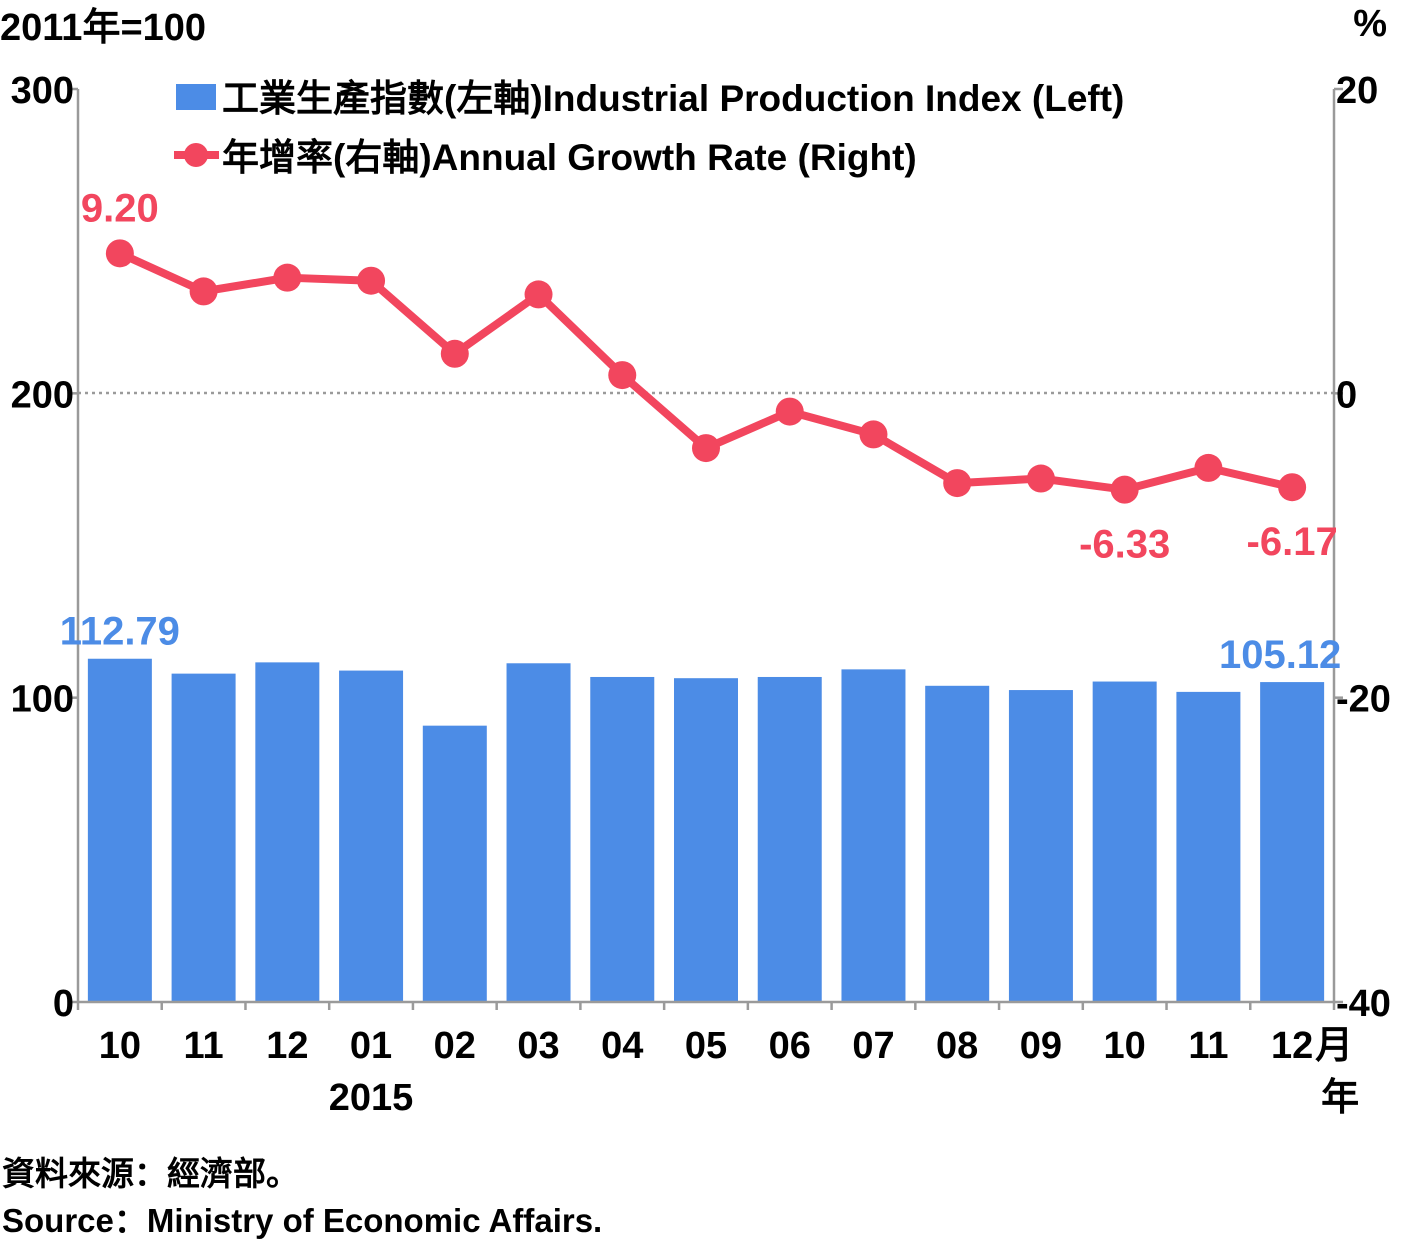  I want to click on x-tick-label: 04, so click(622, 1046).